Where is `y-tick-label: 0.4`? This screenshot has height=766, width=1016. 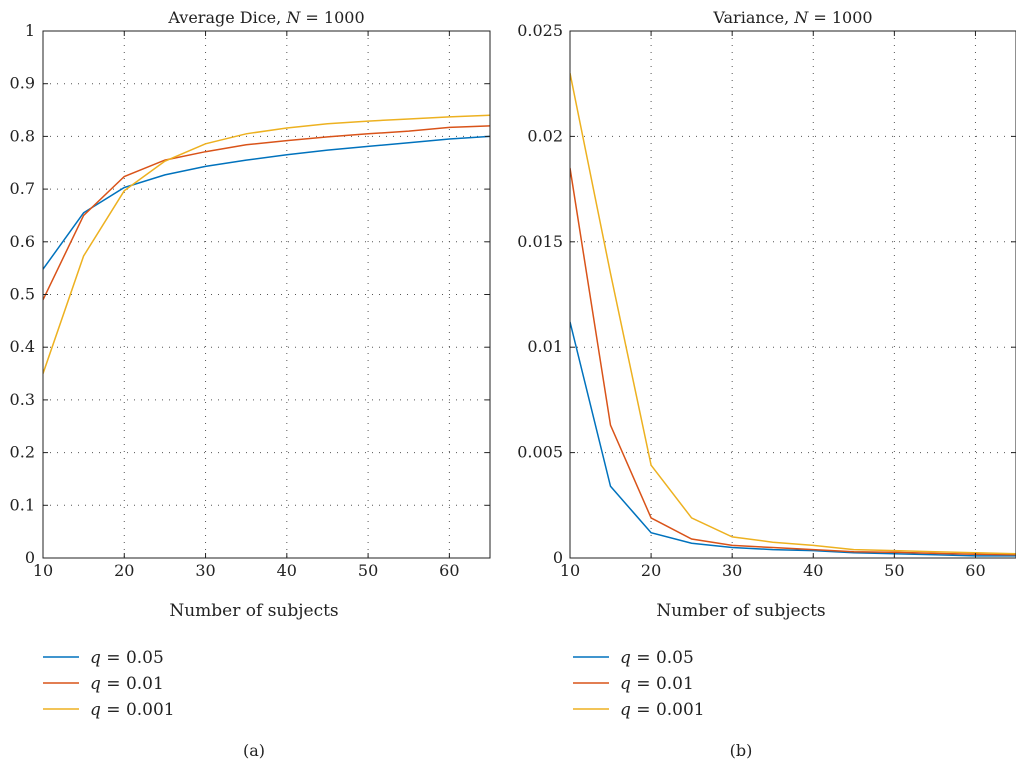
y-tick-label: 0.4 is located at coordinates (22, 346).